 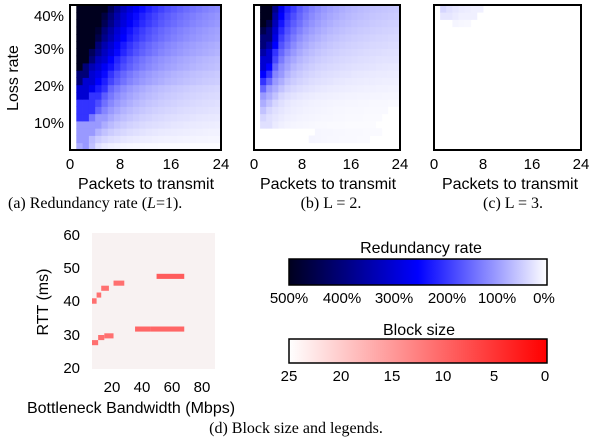 What do you see at coordinates (447, 298) in the screenshot?
I see `tick-label: 200%` at bounding box center [447, 298].